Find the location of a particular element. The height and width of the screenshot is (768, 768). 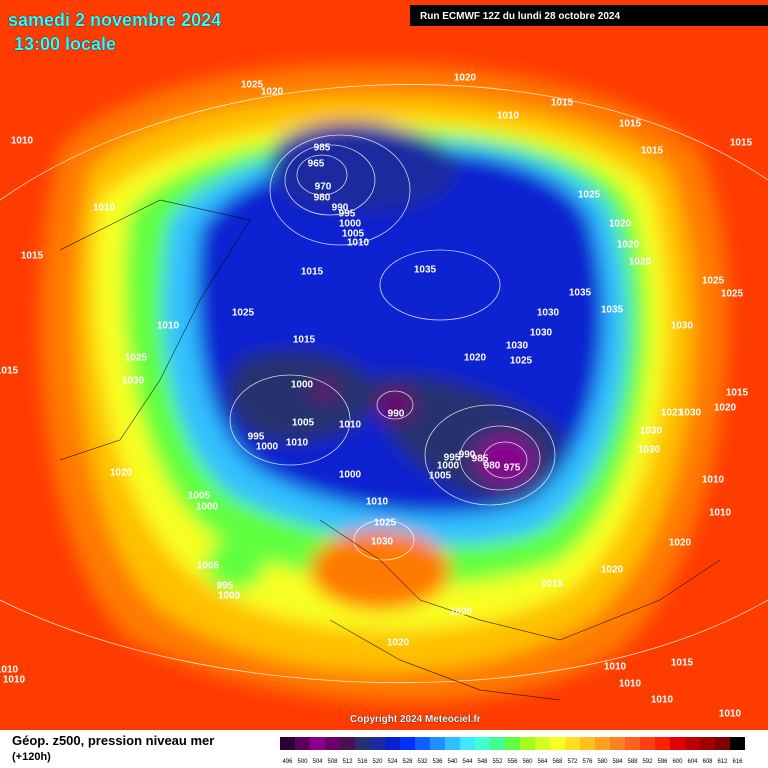

colorbar-label: 580 is located at coordinates (602, 762).